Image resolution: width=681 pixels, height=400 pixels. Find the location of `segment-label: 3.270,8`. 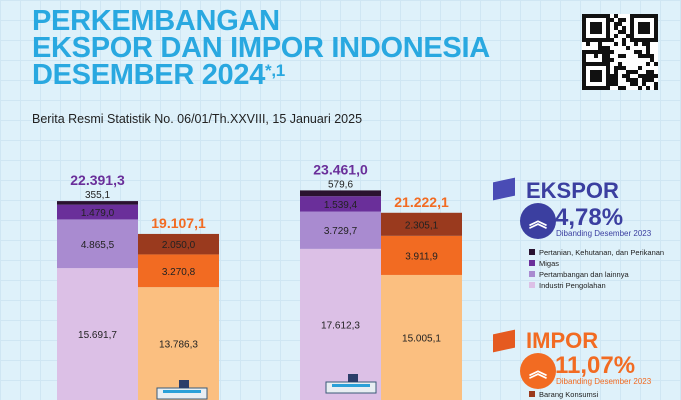

segment-label: 3.270,8 is located at coordinates (179, 272).